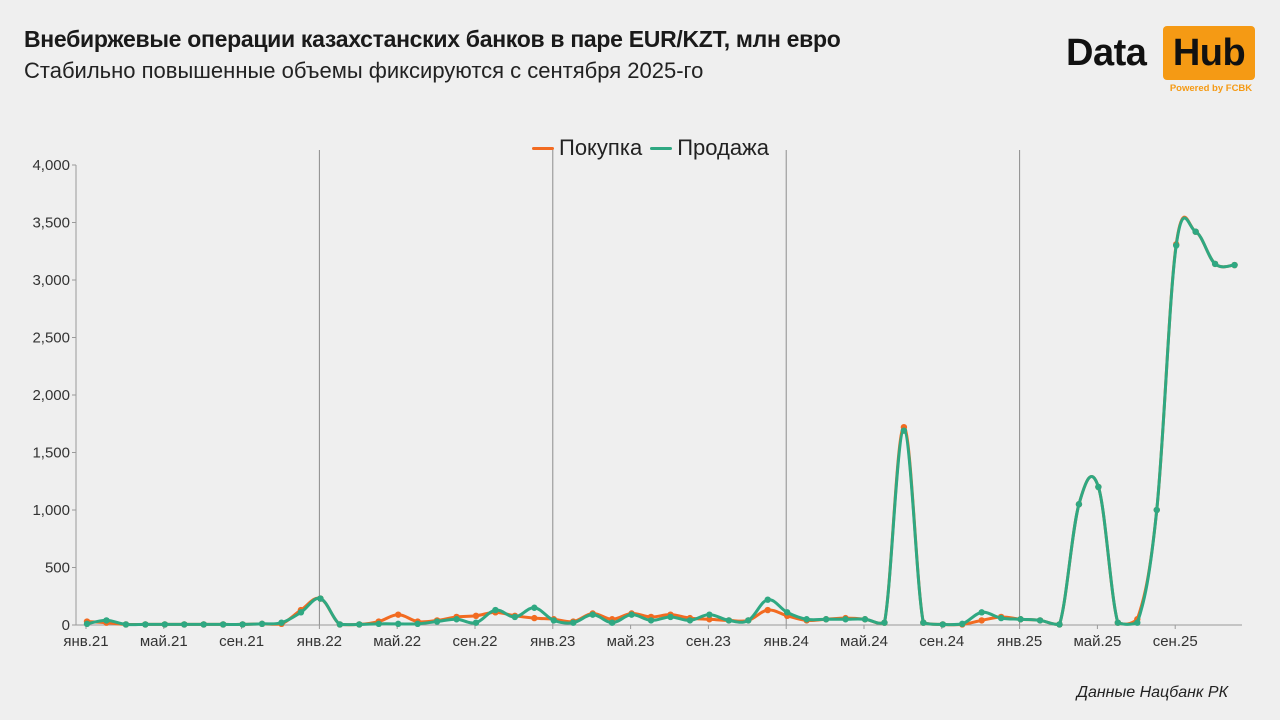  Describe the element at coordinates (1019, 641) in the screenshot. I see `x-tick-label: янв.25` at that location.